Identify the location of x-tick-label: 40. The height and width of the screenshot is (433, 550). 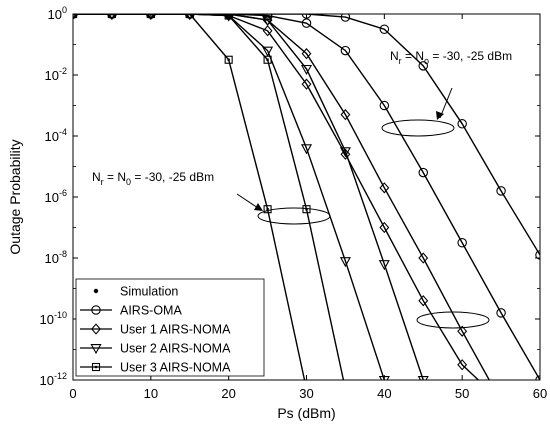
(384, 393).